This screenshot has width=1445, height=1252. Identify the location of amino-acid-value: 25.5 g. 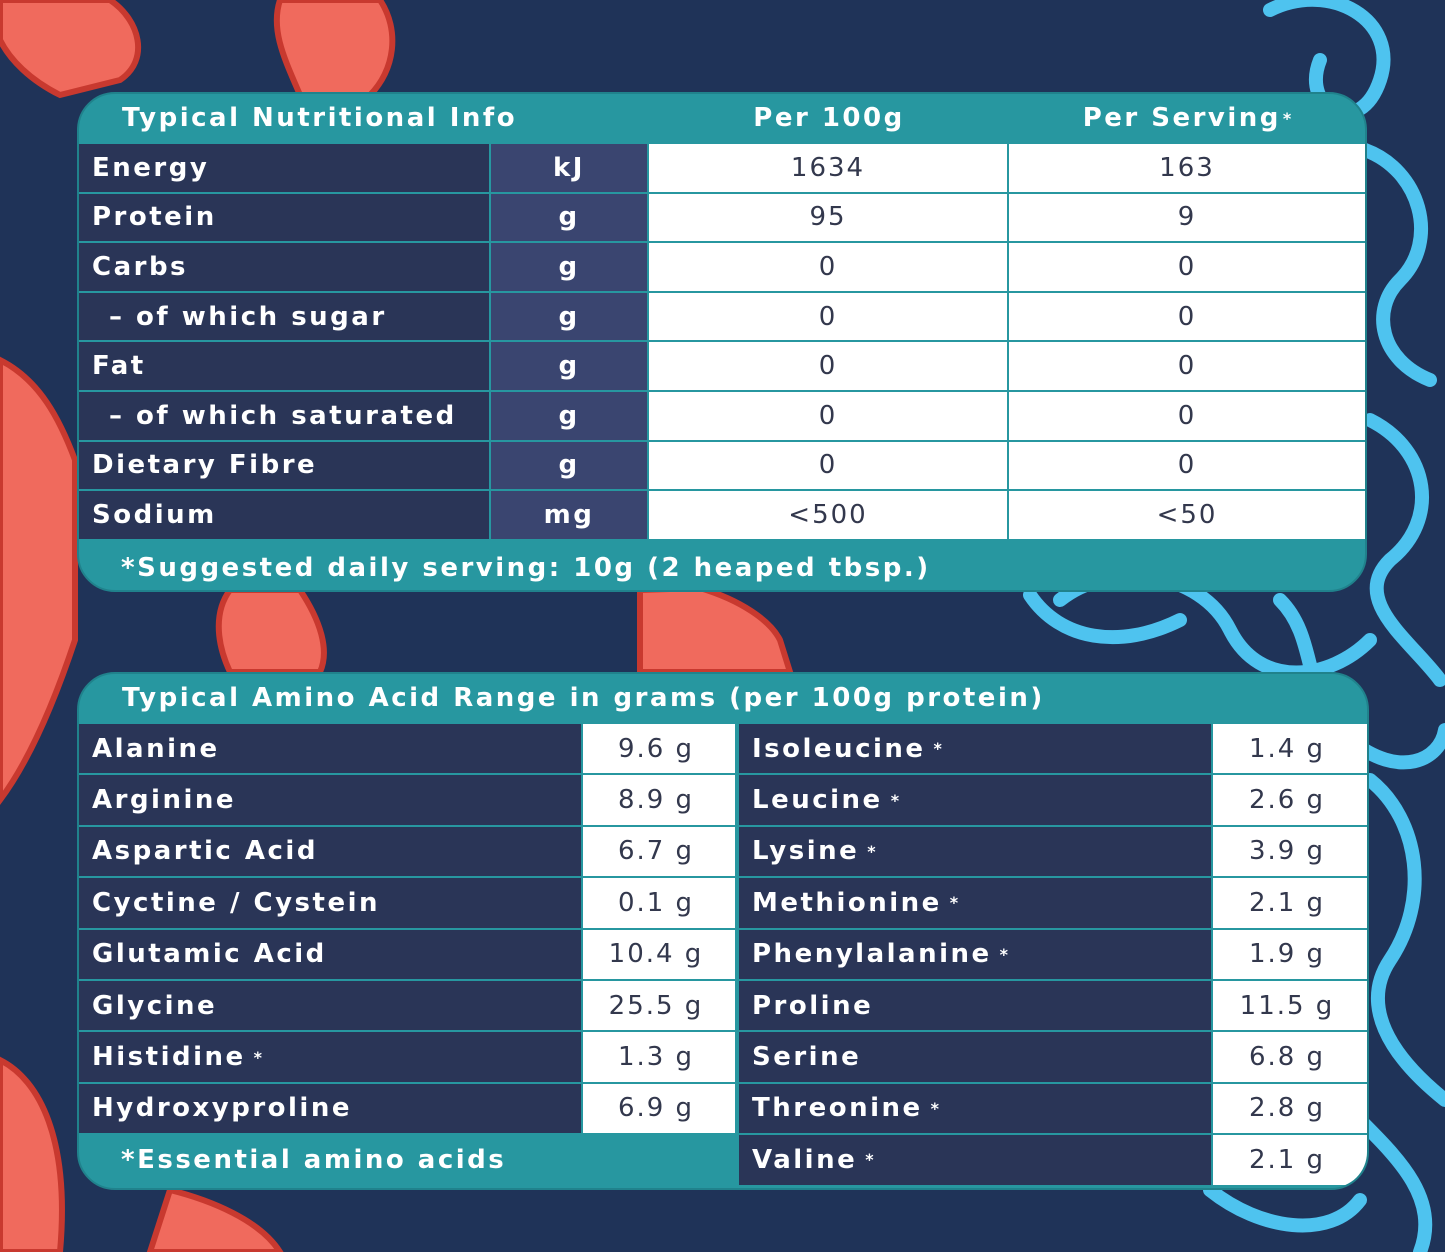
(659, 1006).